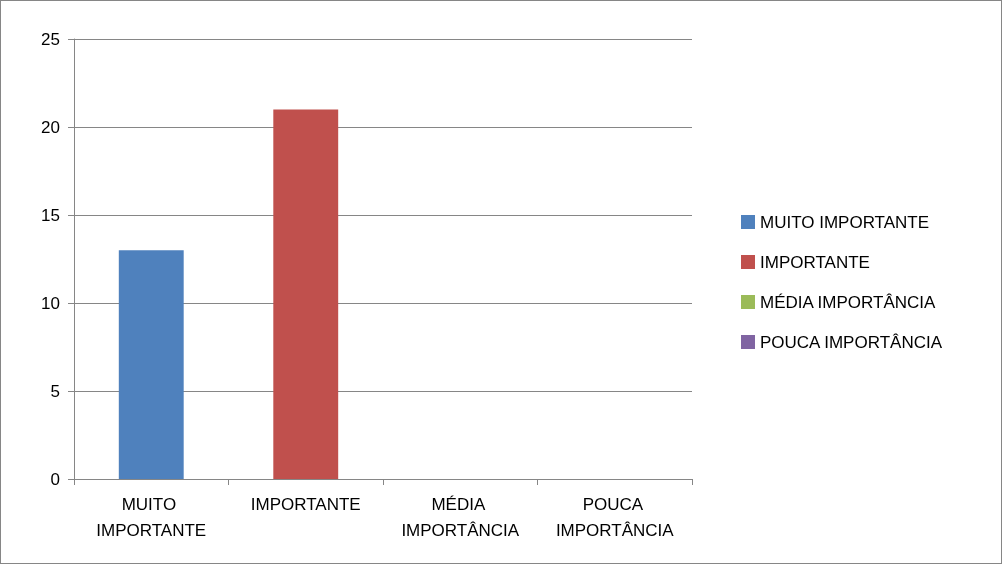  Describe the element at coordinates (55, 391) in the screenshot. I see `y-tick-label: 5` at that location.